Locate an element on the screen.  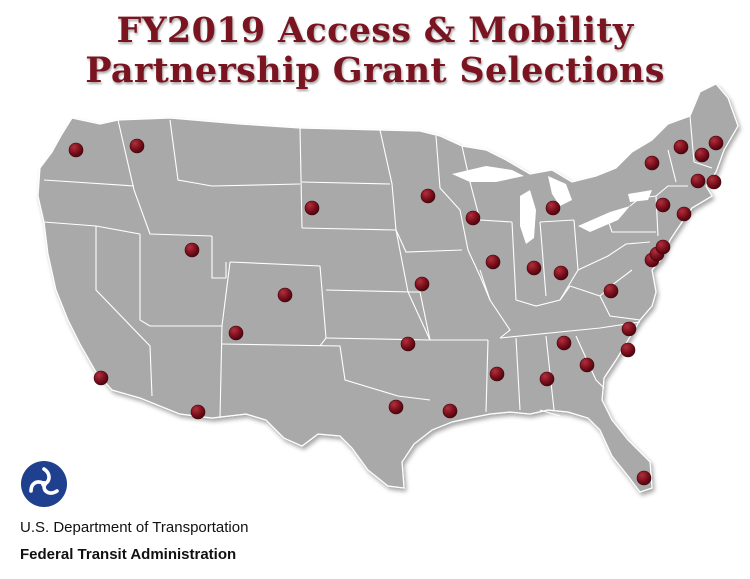
great-lakes is located at coordinates (552, 205).